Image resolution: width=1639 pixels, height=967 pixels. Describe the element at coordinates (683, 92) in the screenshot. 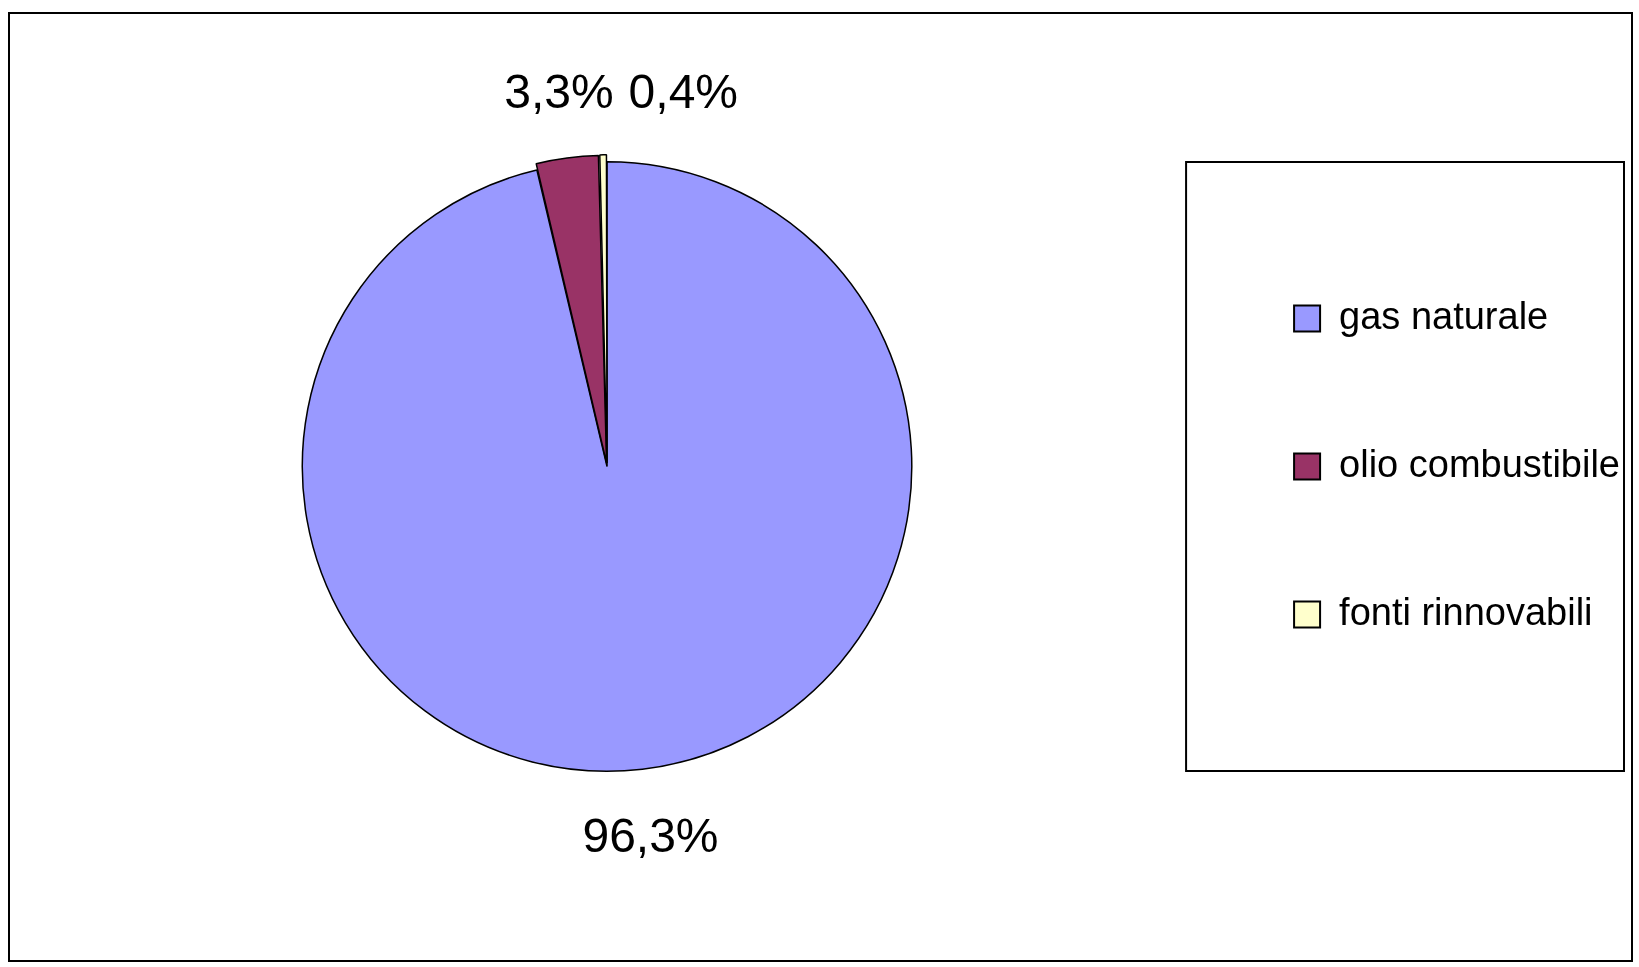

I see `data-label: 0,4%` at that location.